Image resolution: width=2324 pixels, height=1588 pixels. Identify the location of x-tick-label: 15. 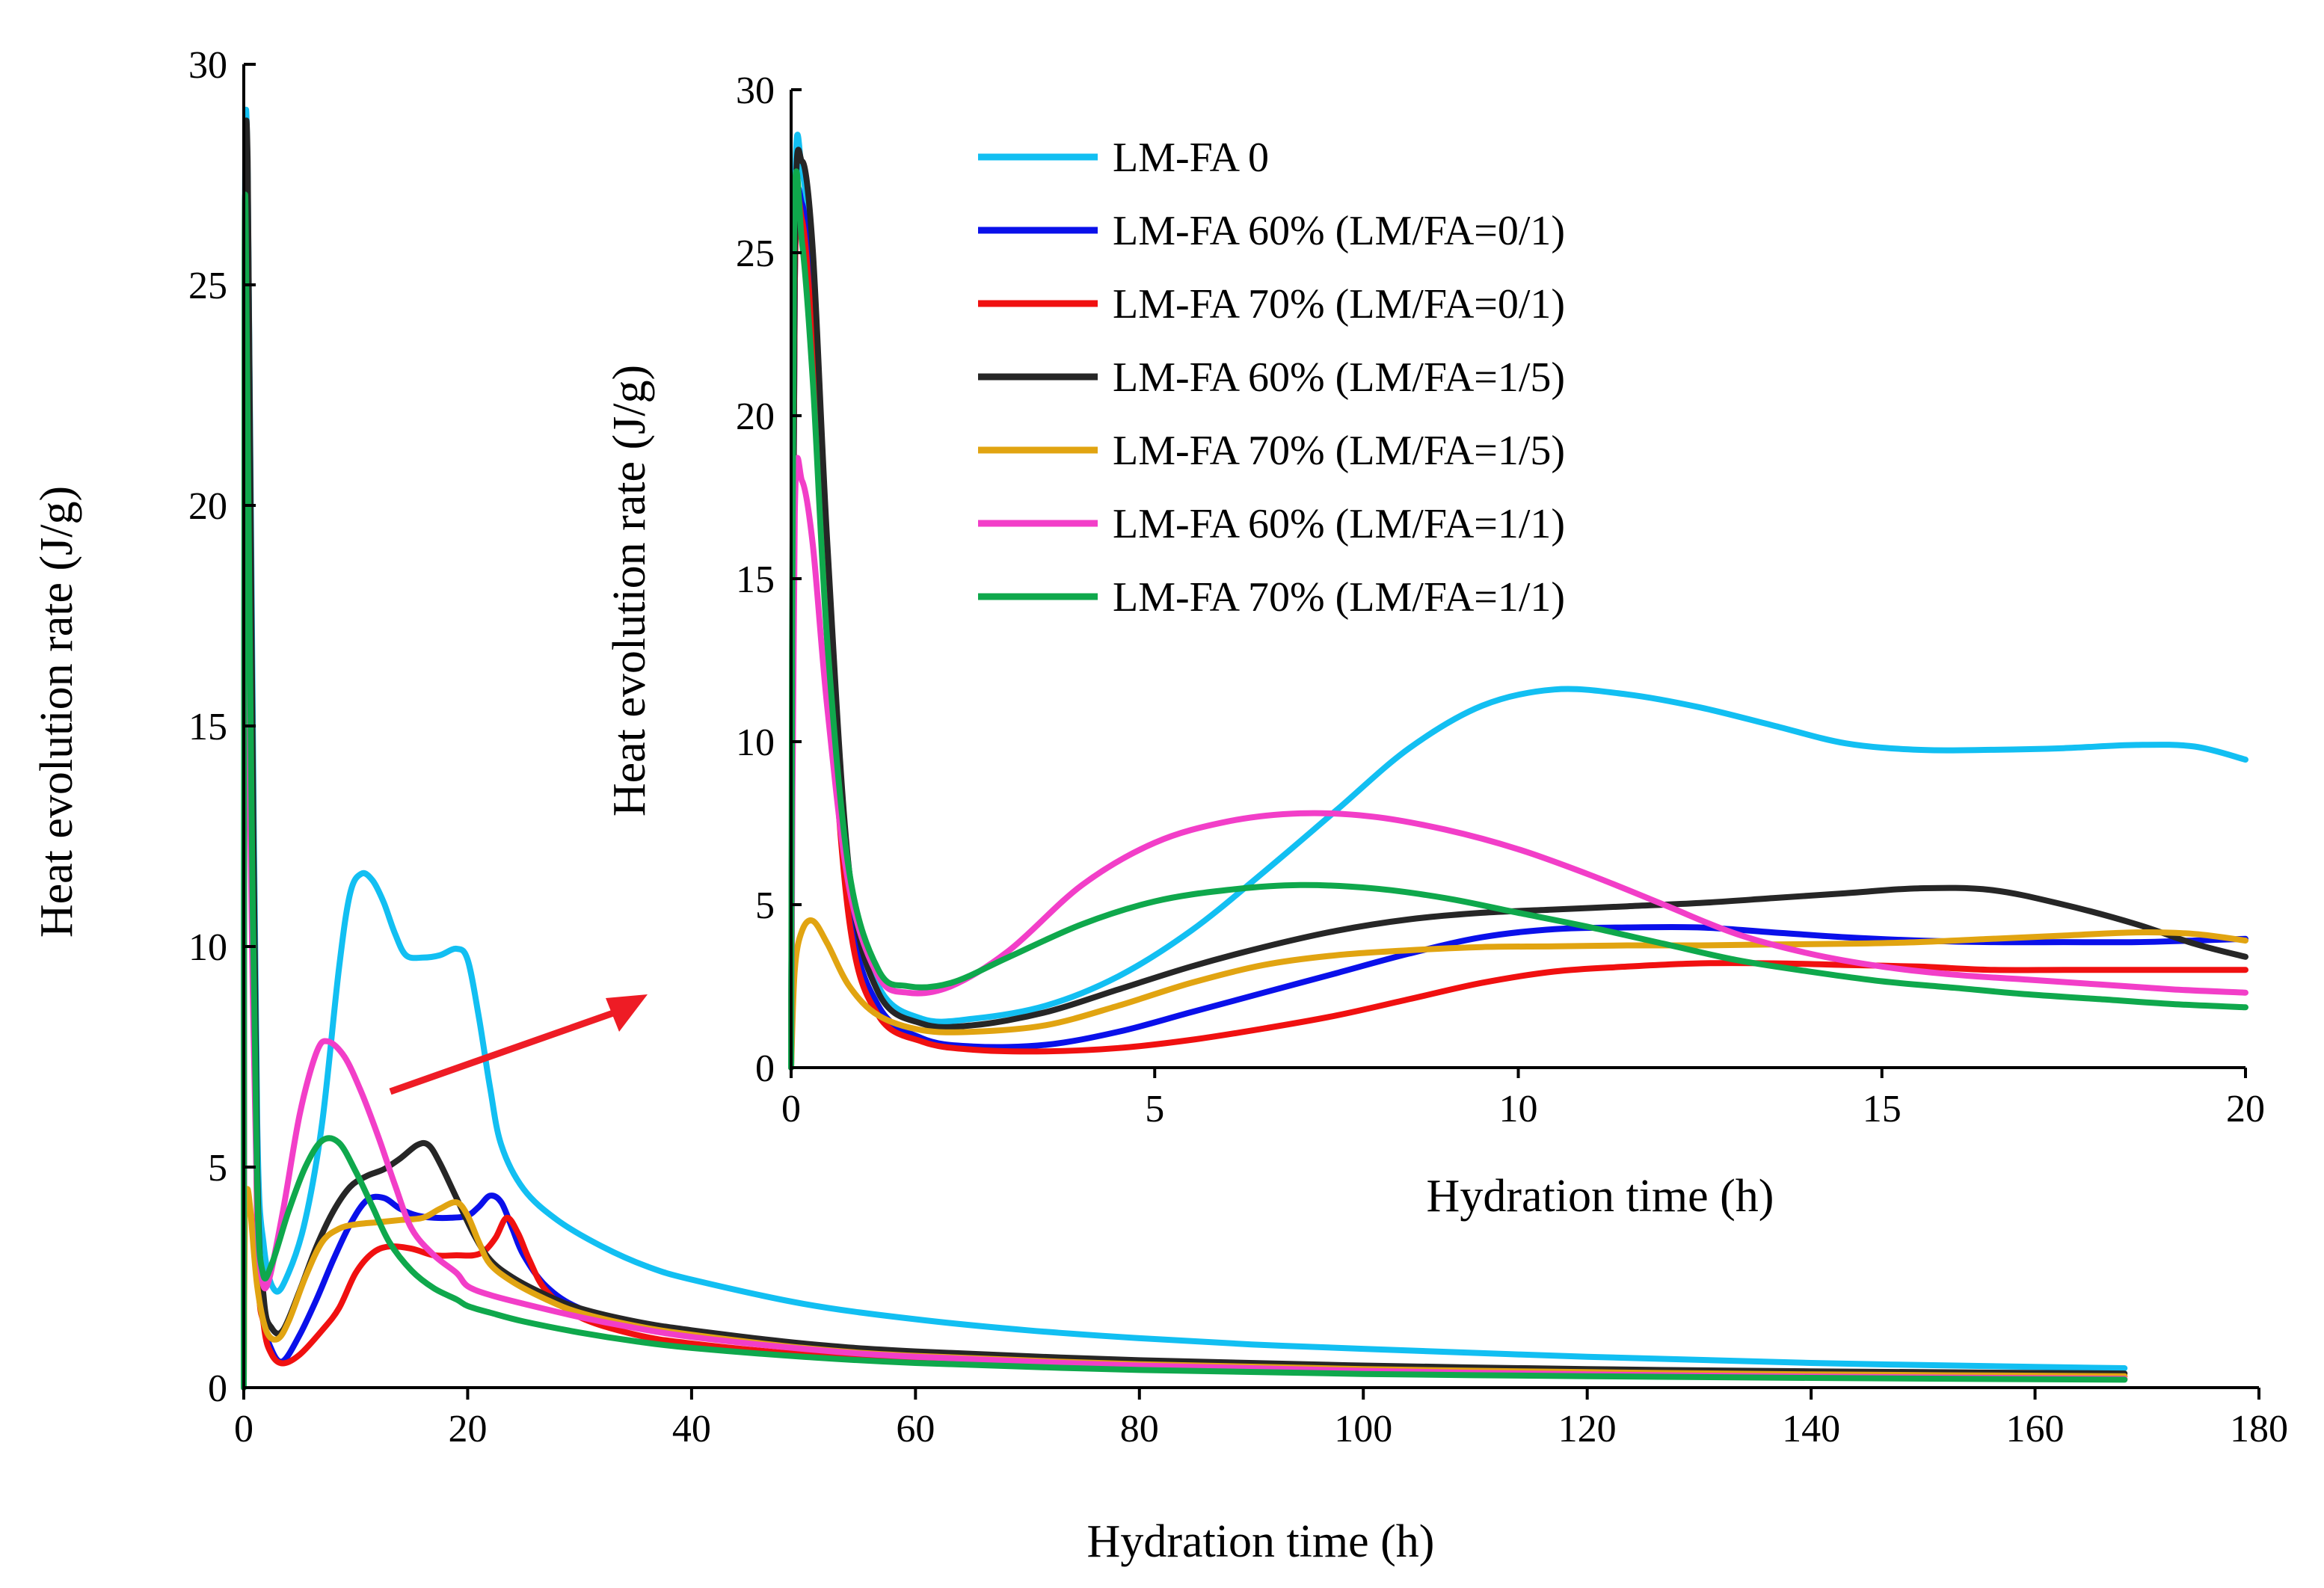
(1882, 1109).